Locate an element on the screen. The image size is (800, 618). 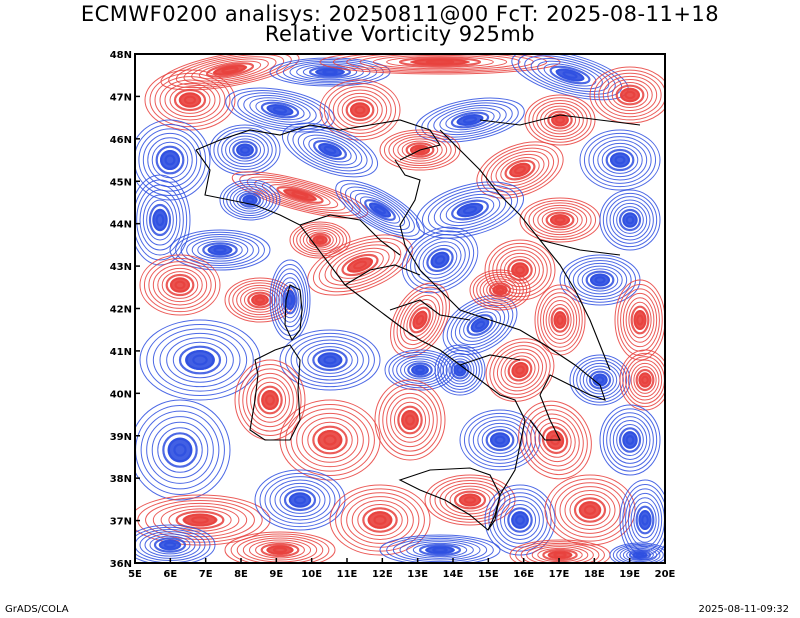
lon-label: 16E is located at coordinates (523, 574).